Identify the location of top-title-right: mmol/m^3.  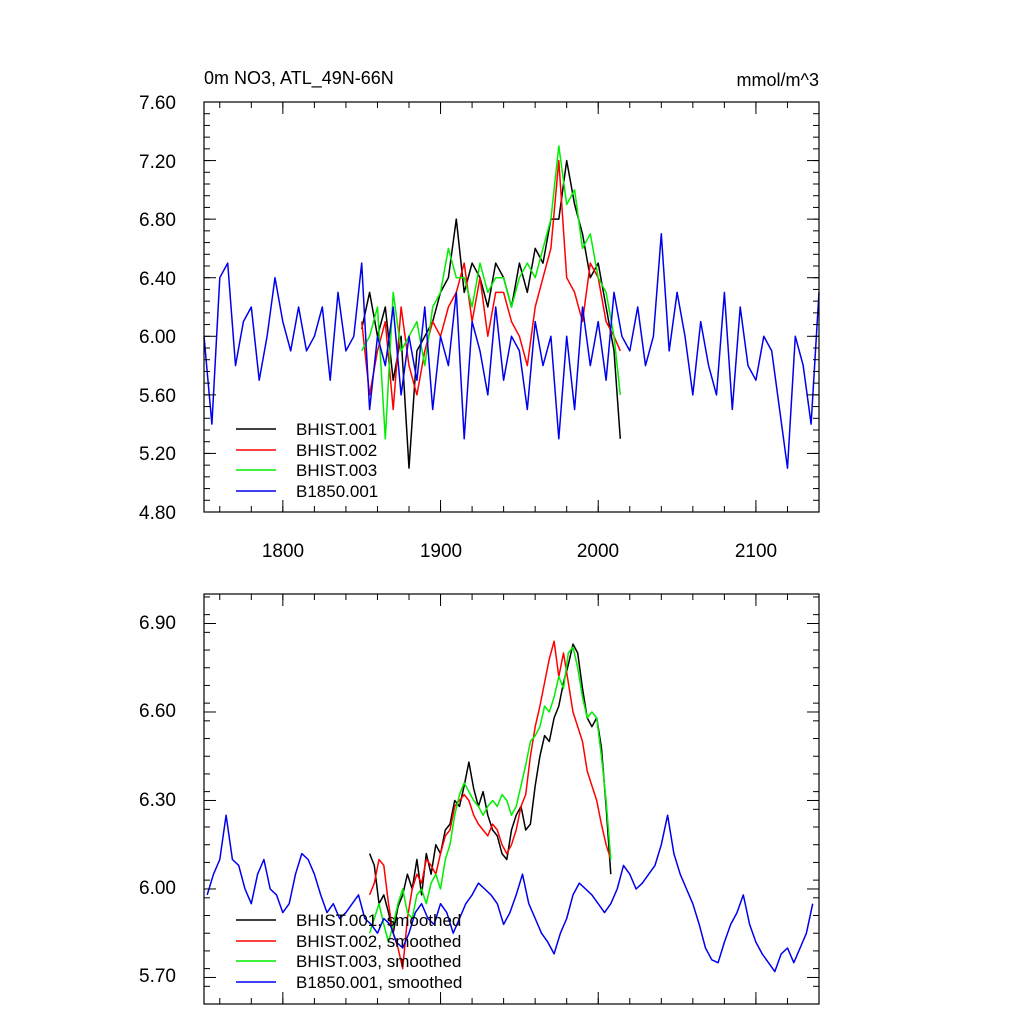
(778, 80).